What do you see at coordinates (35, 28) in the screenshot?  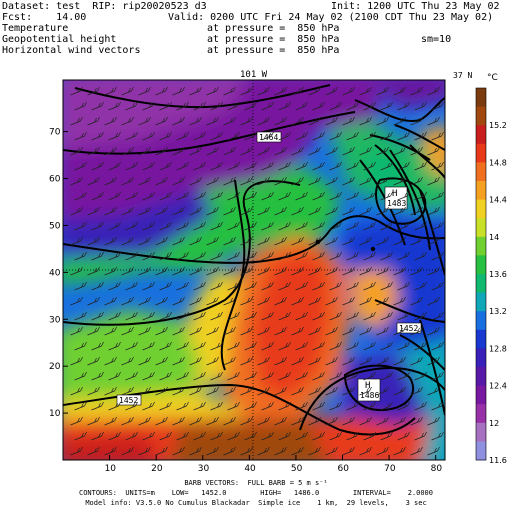 I see `field1-name: Temperature` at bounding box center [35, 28].